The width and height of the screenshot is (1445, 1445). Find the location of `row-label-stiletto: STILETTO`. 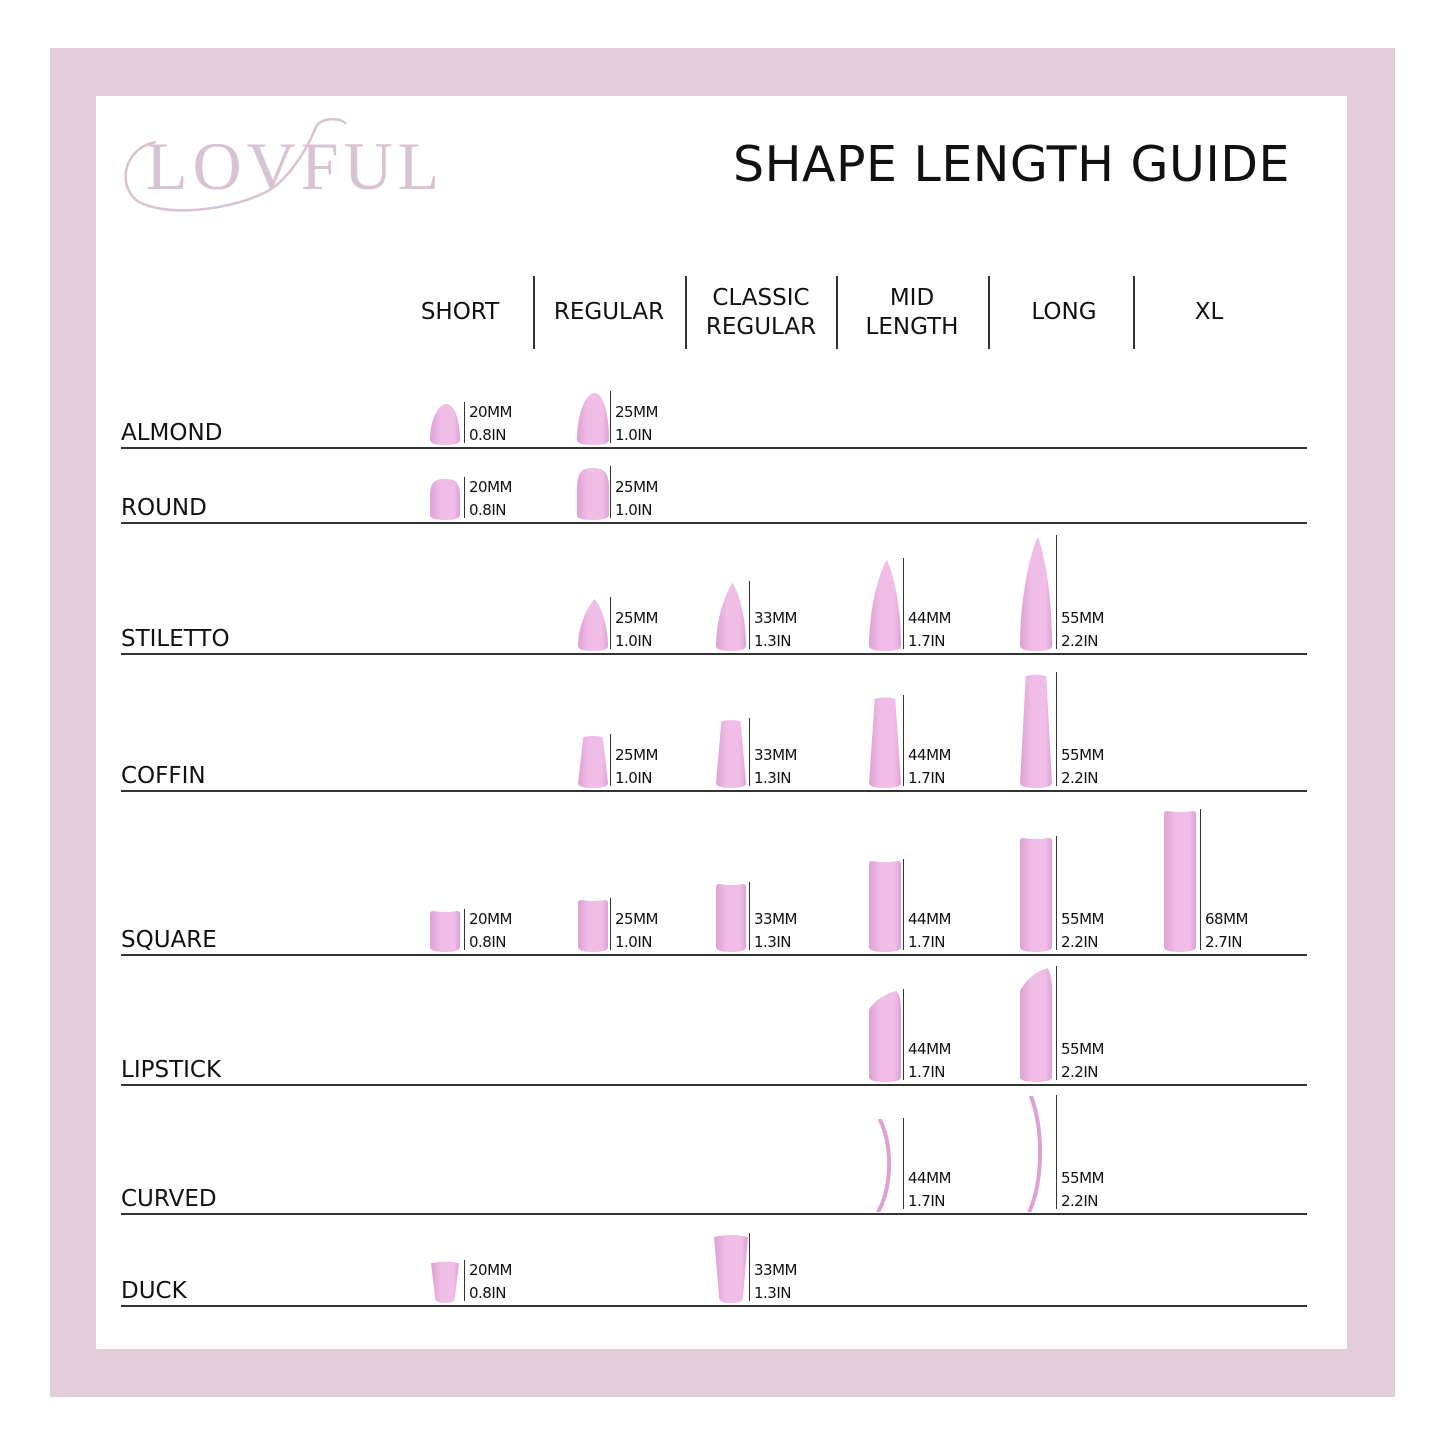

row-label-stiletto: STILETTO is located at coordinates (175, 639).